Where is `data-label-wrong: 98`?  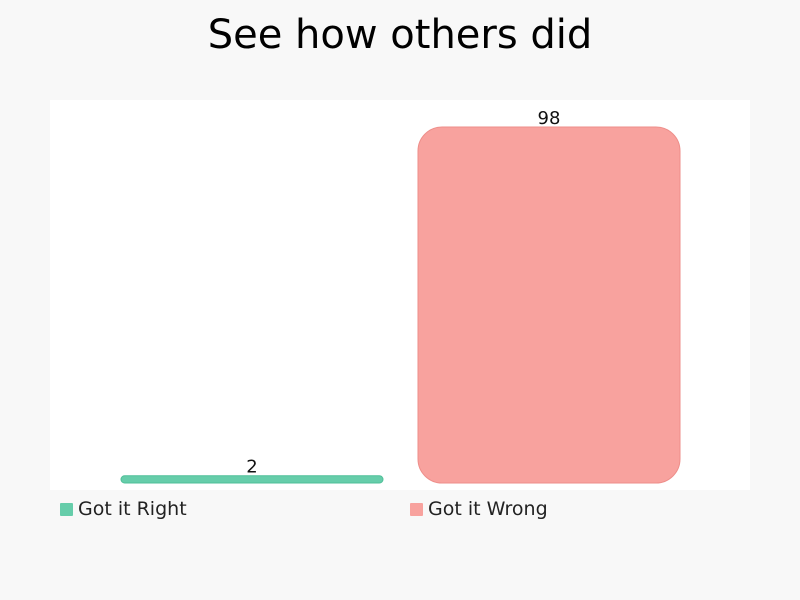 data-label-wrong: 98 is located at coordinates (549, 118).